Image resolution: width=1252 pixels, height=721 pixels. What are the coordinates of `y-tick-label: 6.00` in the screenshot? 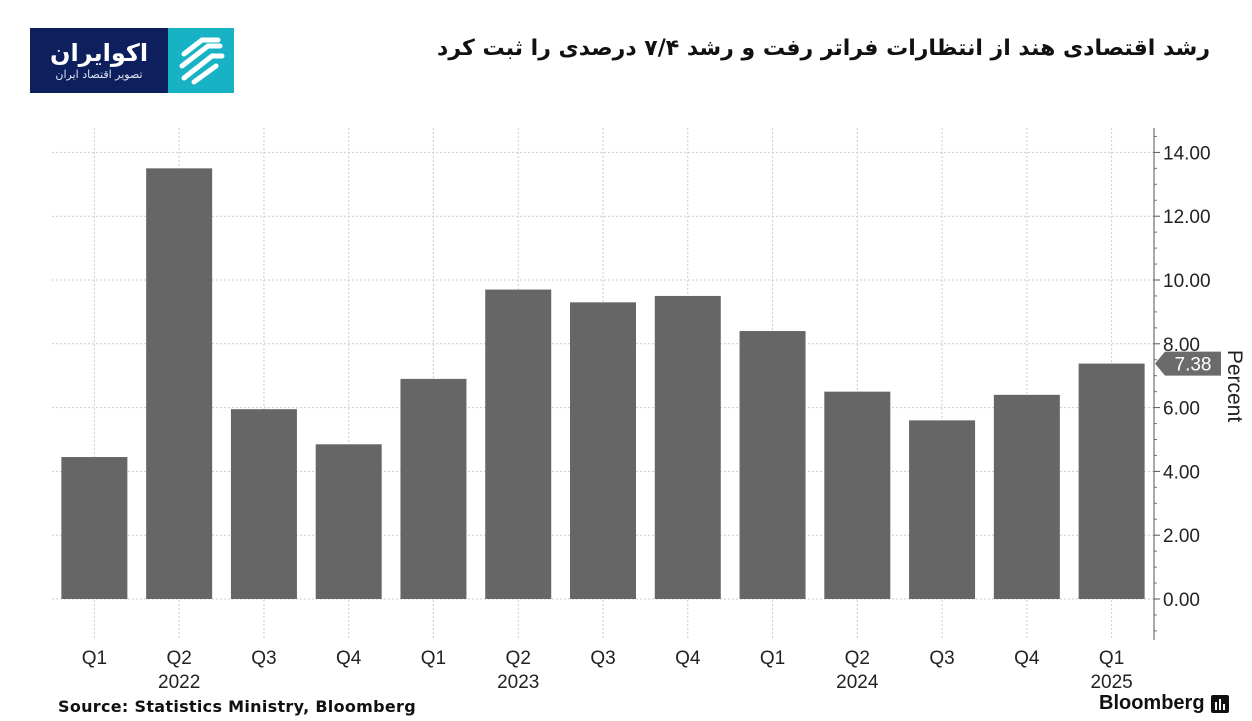 It's located at (1181, 409).